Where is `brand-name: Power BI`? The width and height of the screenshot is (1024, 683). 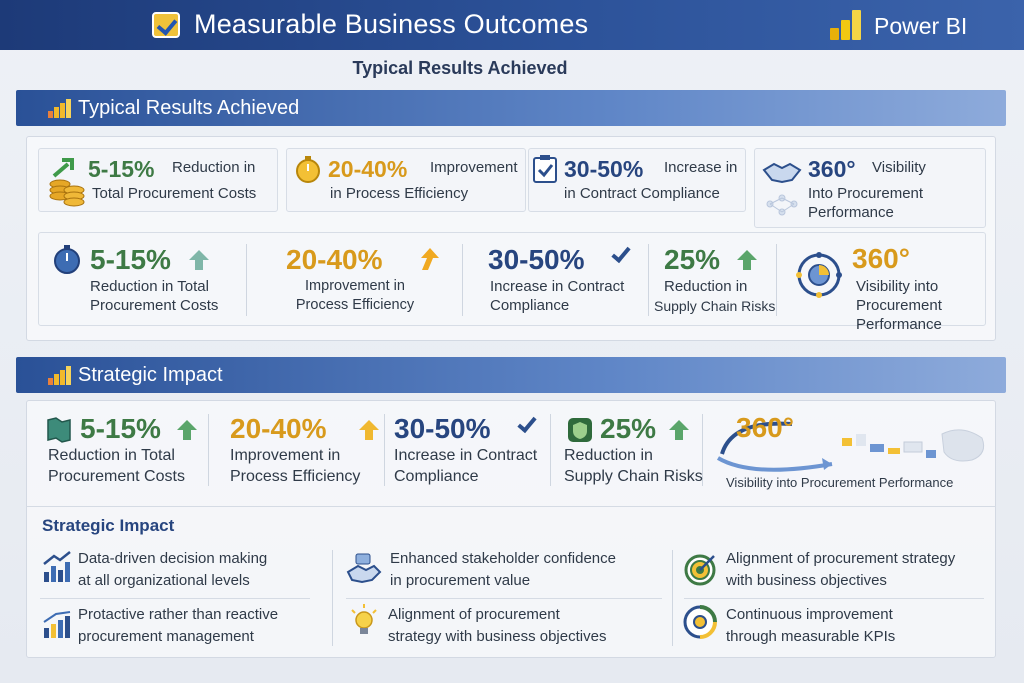
brand-name: Power BI is located at coordinates (921, 26).